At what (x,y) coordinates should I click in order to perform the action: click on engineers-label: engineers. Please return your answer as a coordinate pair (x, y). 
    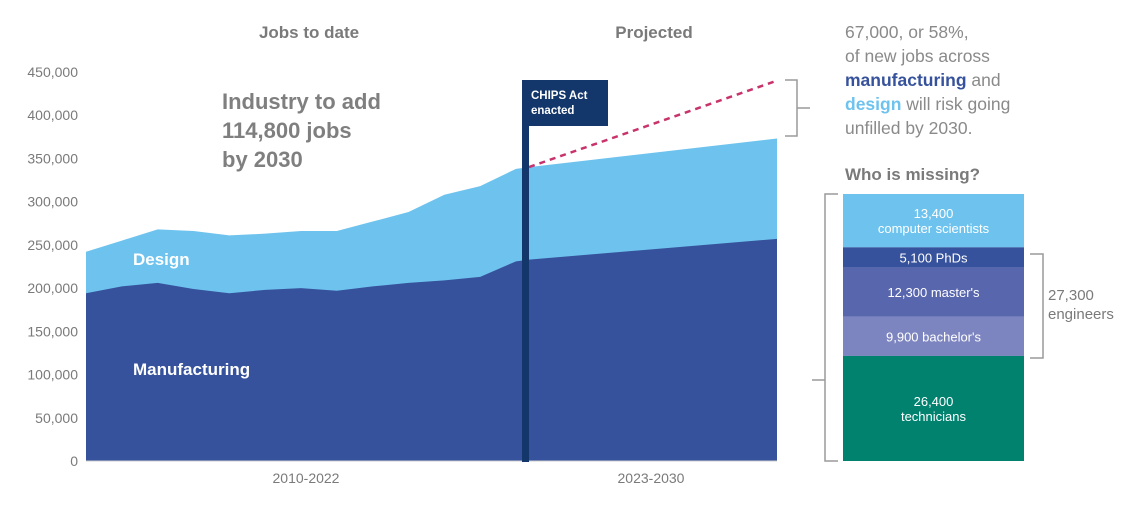
    Looking at the image, I should click on (1081, 314).